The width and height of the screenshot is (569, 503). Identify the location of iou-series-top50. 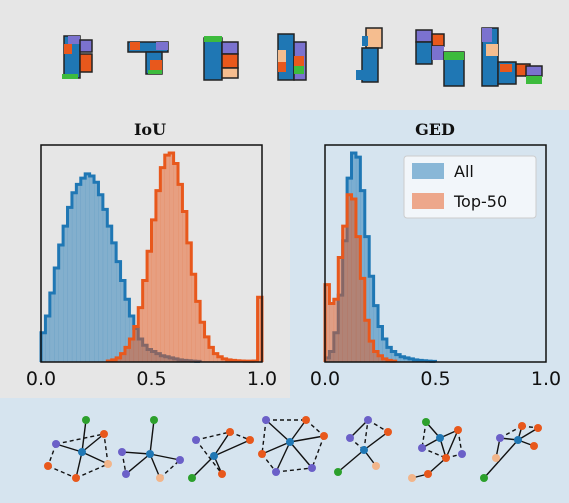
(184, 257).